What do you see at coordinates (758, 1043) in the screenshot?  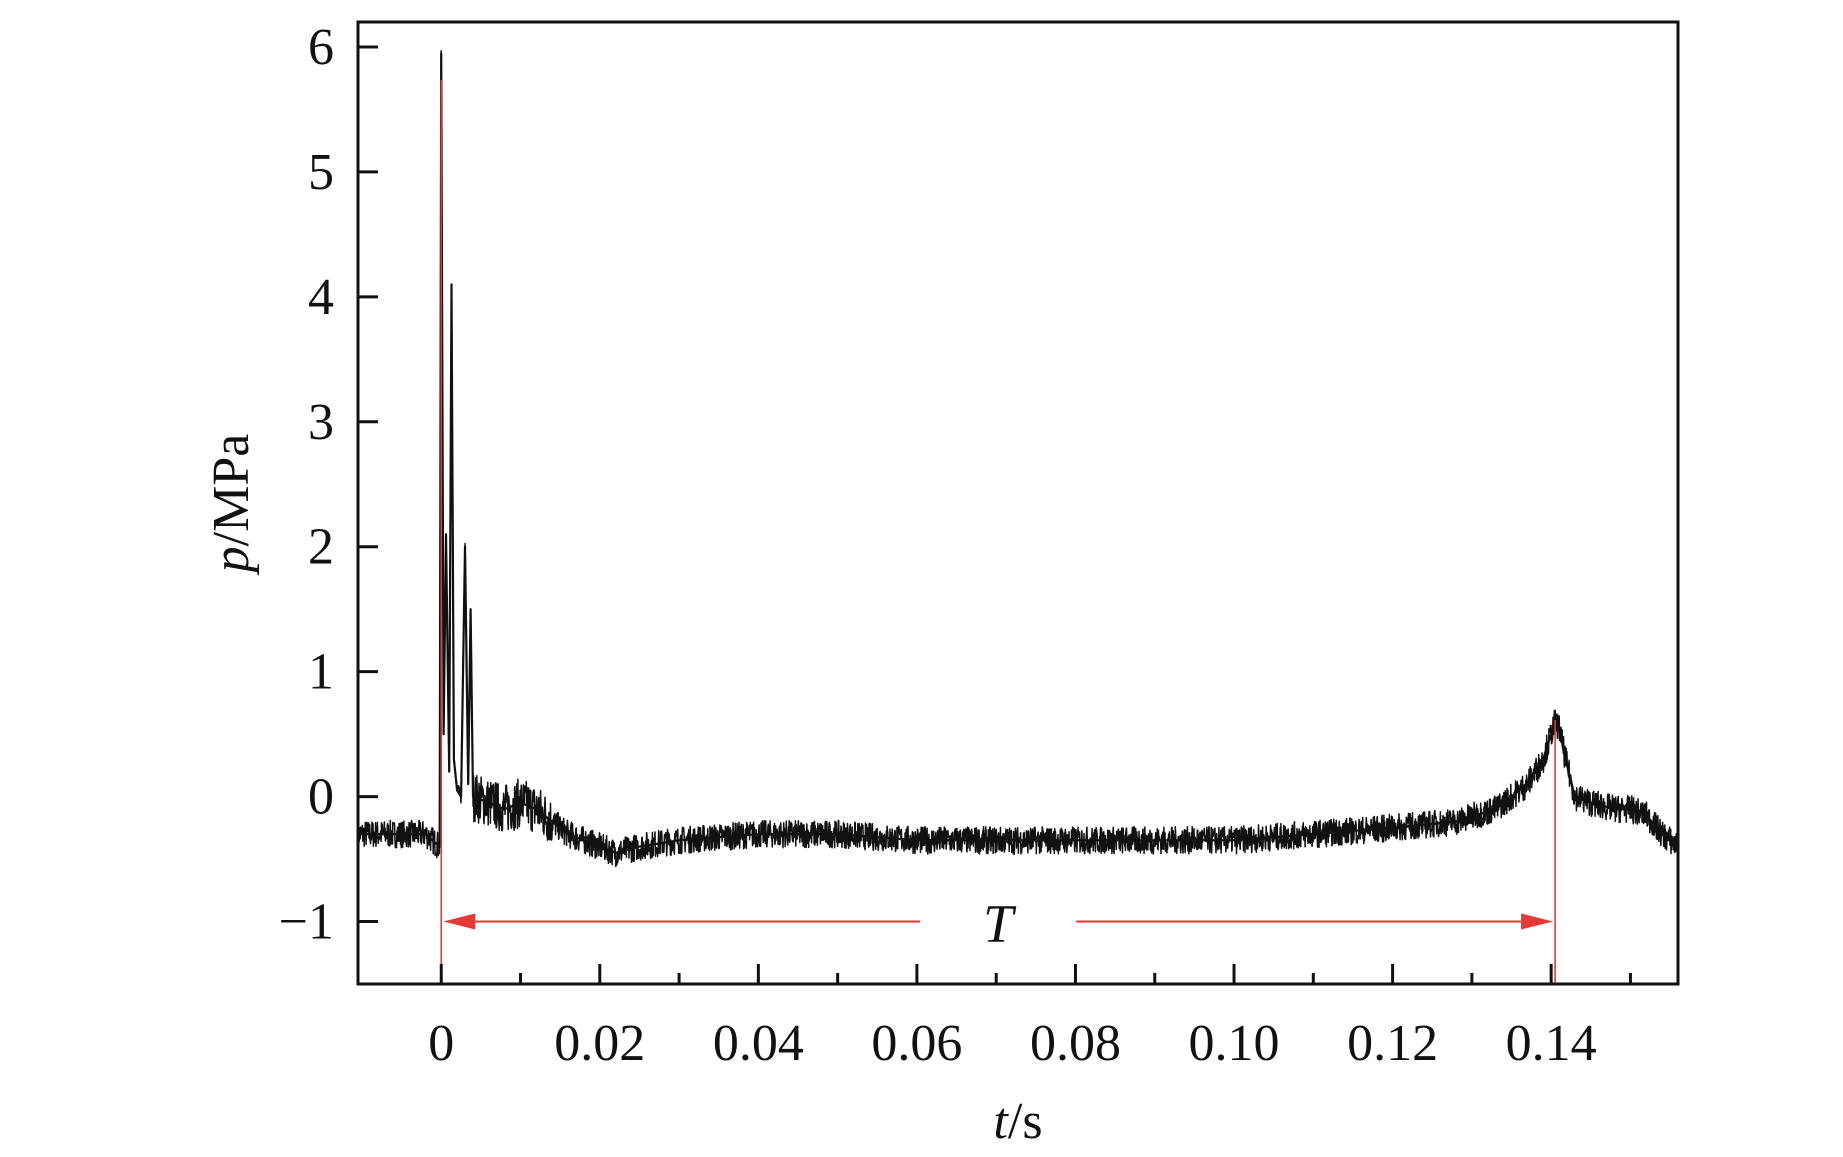 I see `x-tick-label: 0.04` at bounding box center [758, 1043].